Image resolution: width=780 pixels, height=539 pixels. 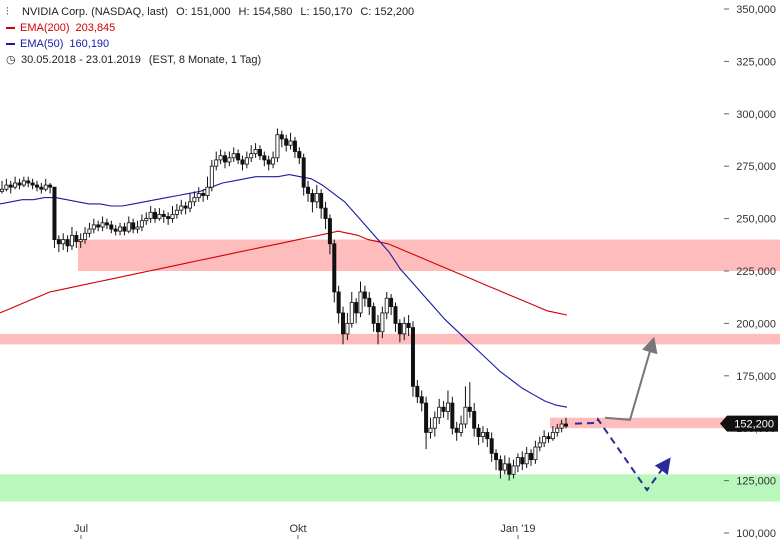 What do you see at coordinates (756, 220) in the screenshot?
I see `y-tick-label: 250,000` at bounding box center [756, 220].